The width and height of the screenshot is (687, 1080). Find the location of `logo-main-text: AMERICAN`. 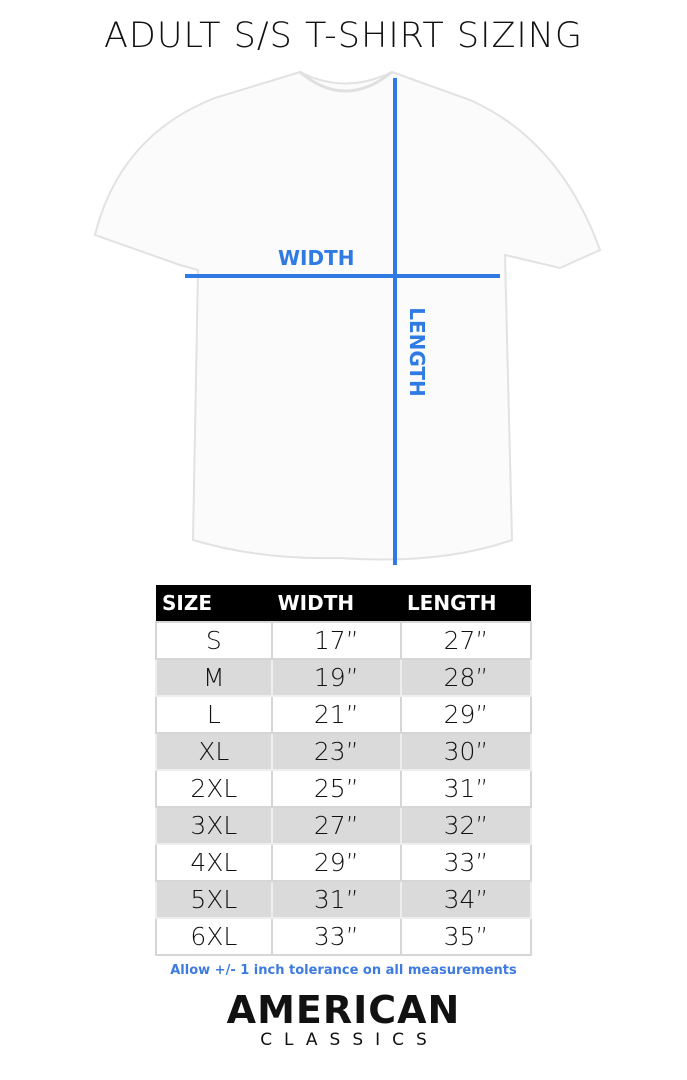

logo-main-text: AMERICAN is located at coordinates (343, 1010).